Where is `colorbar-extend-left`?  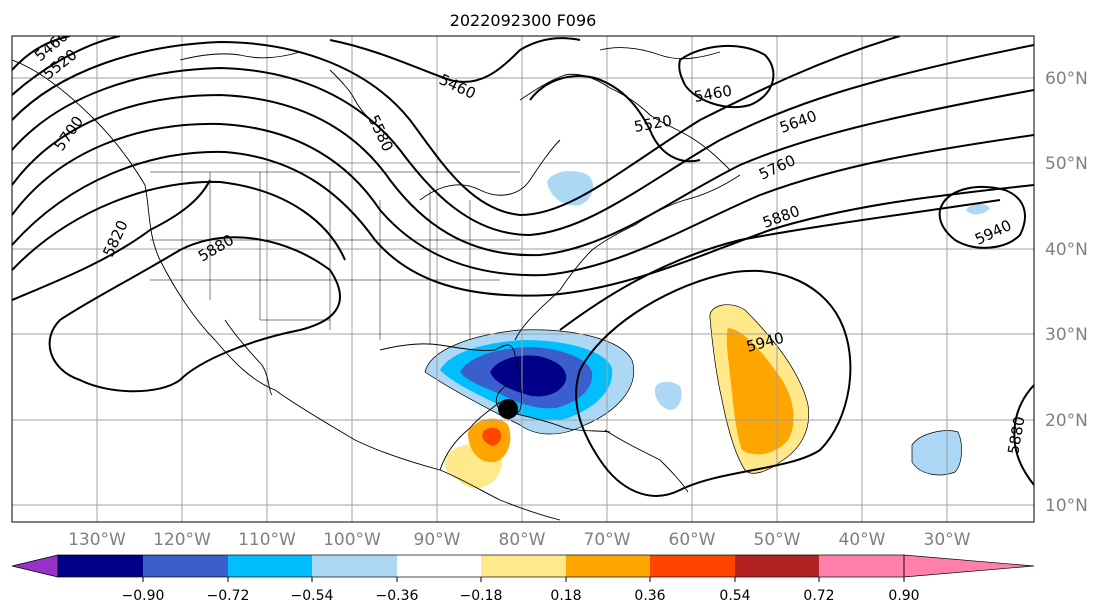
colorbar-extend-left is located at coordinates (35, 566).